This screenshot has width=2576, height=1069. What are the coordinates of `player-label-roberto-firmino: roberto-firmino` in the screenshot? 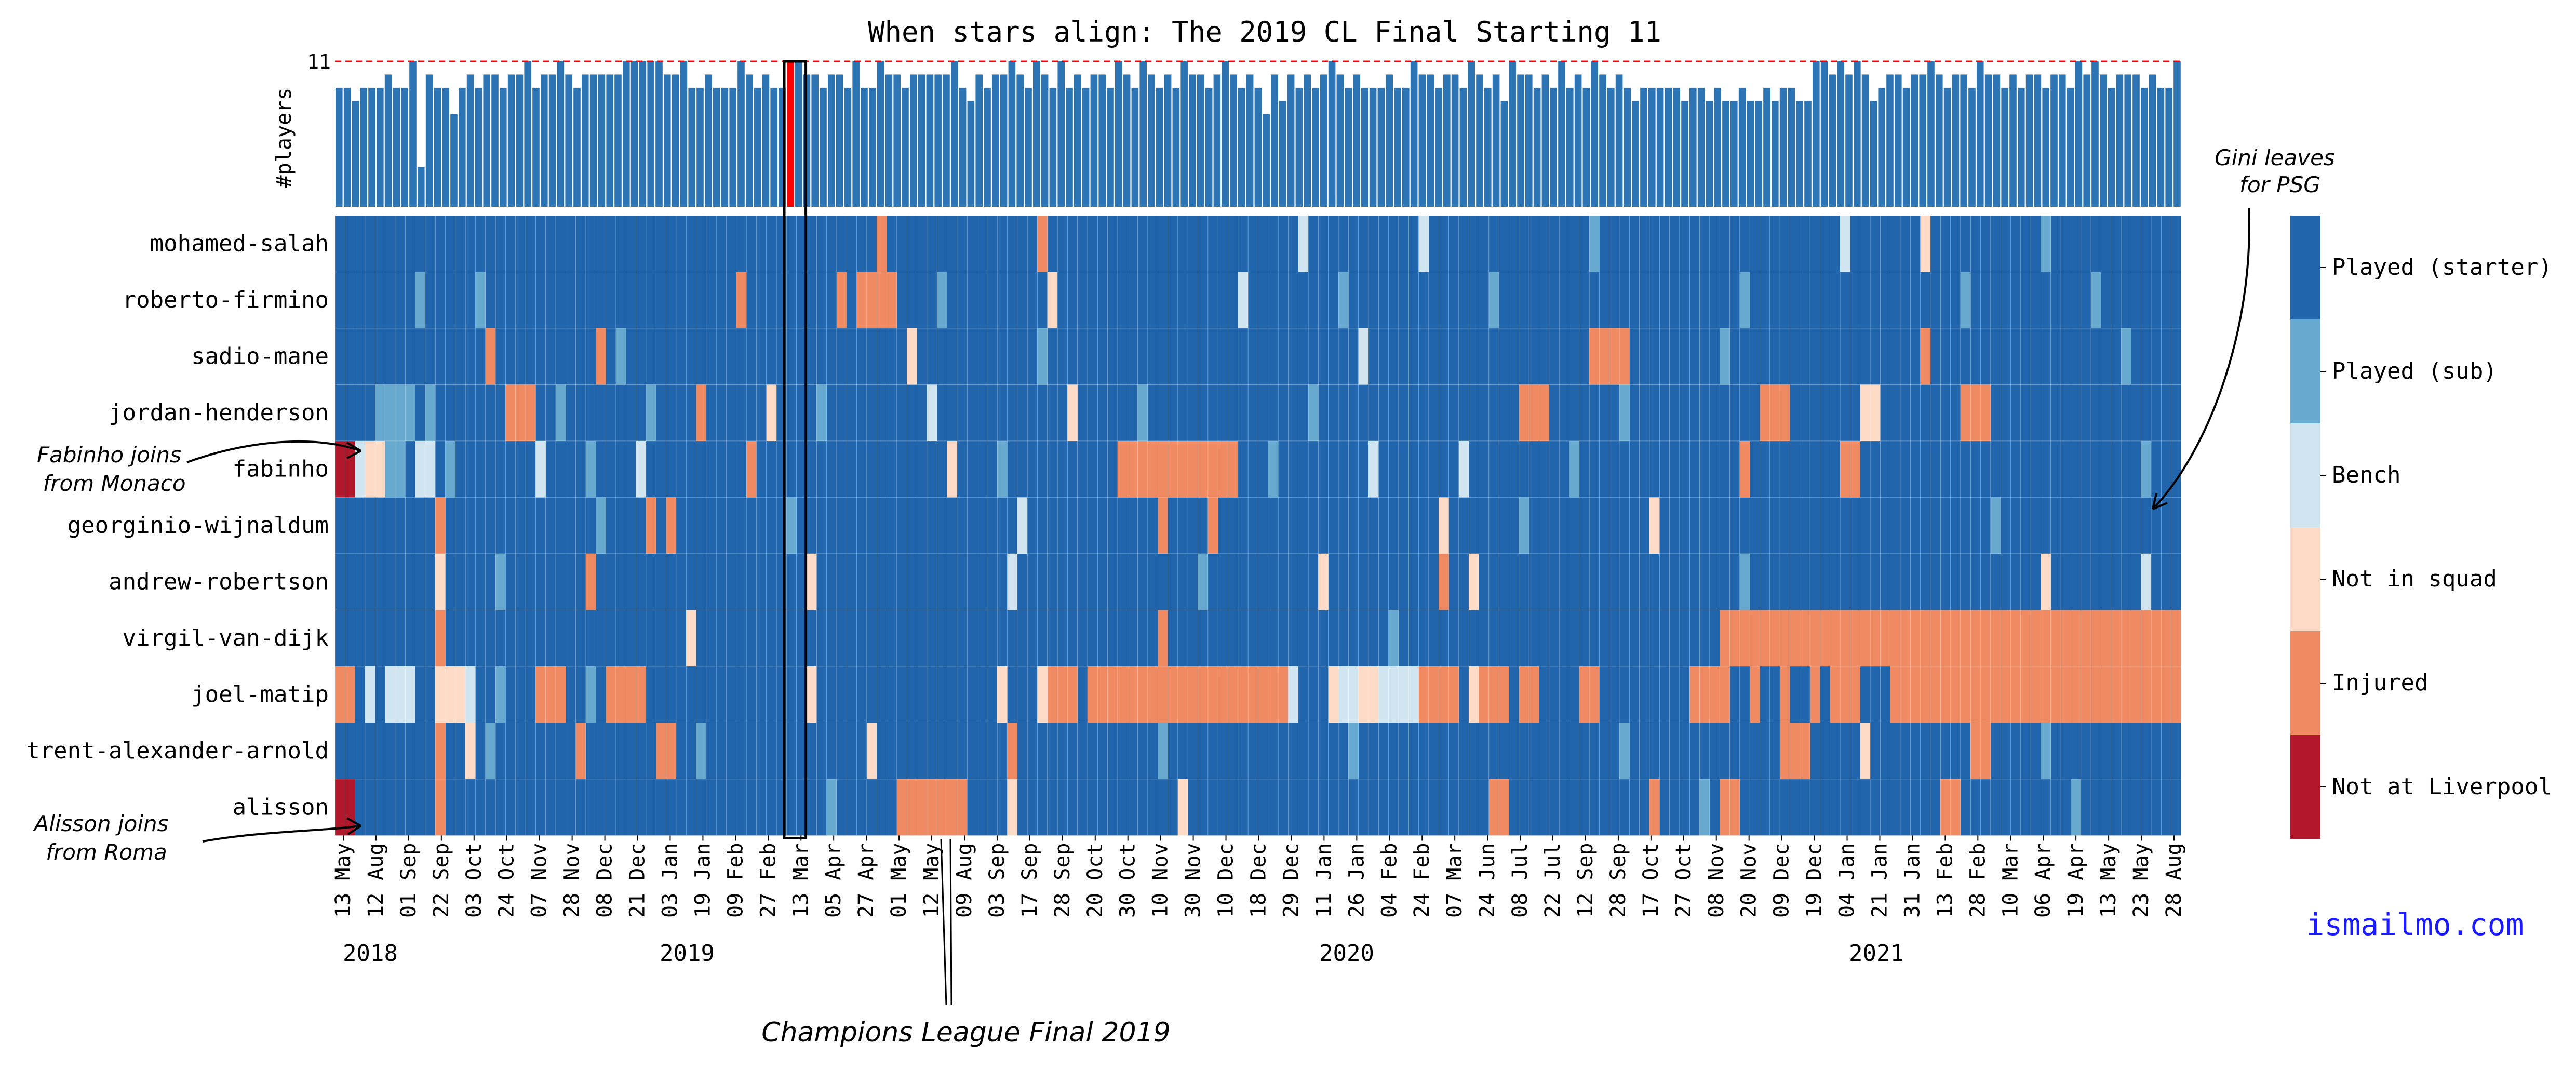 It's located at (226, 300).